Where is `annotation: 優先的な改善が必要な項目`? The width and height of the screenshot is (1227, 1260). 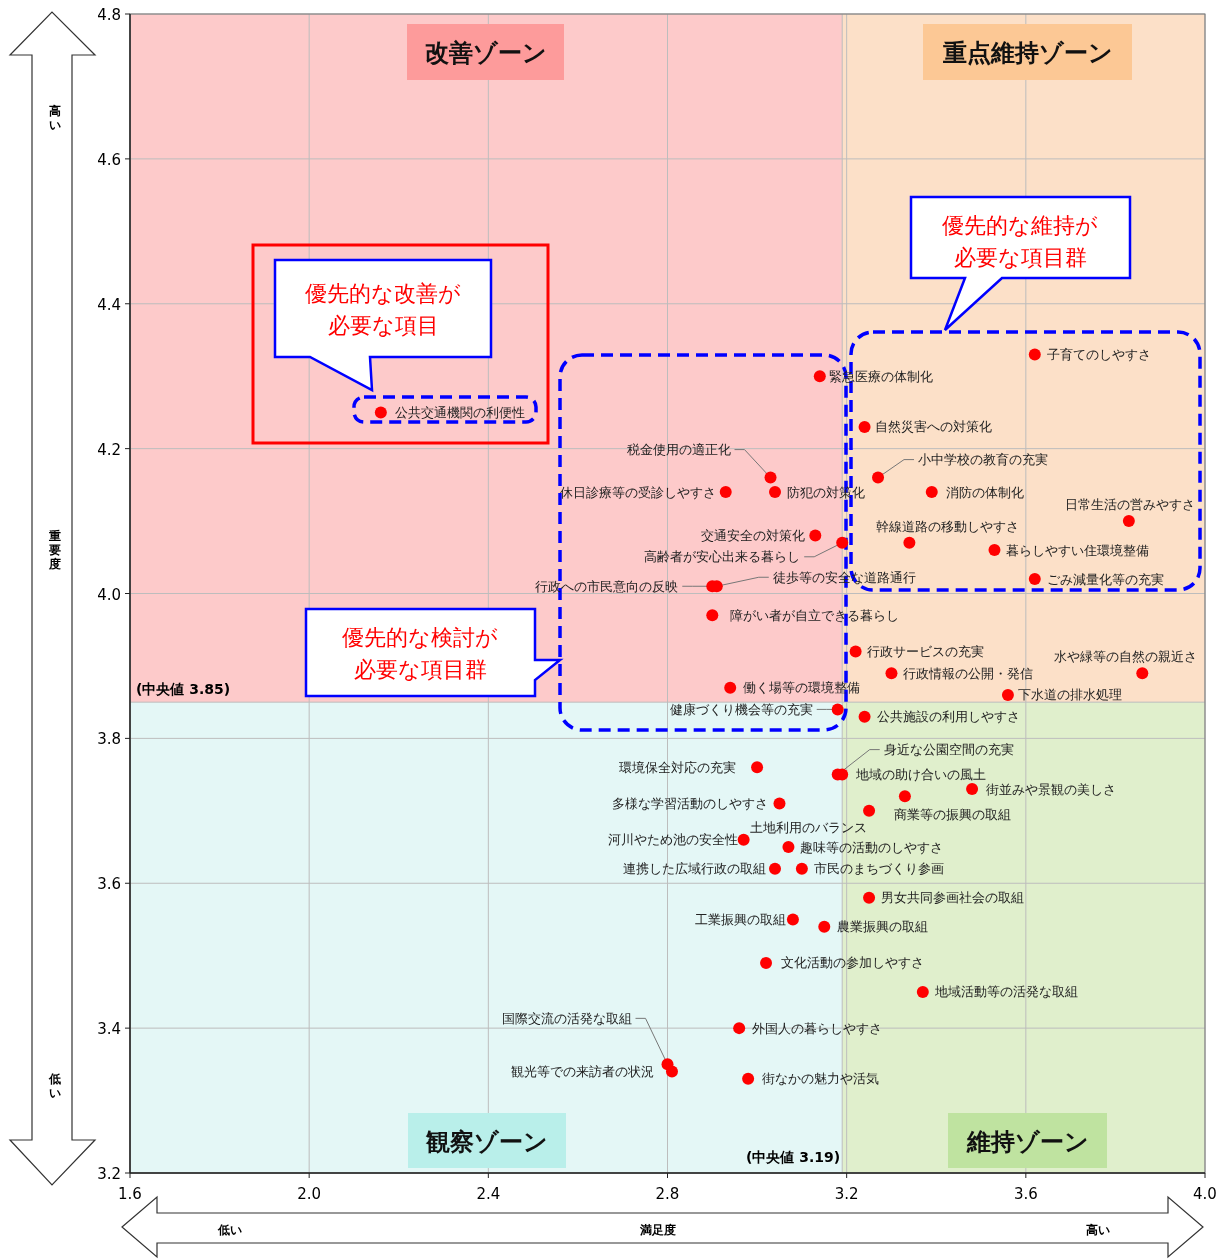 annotation: 優先的な改善が必要な項目 is located at coordinates (383, 309).